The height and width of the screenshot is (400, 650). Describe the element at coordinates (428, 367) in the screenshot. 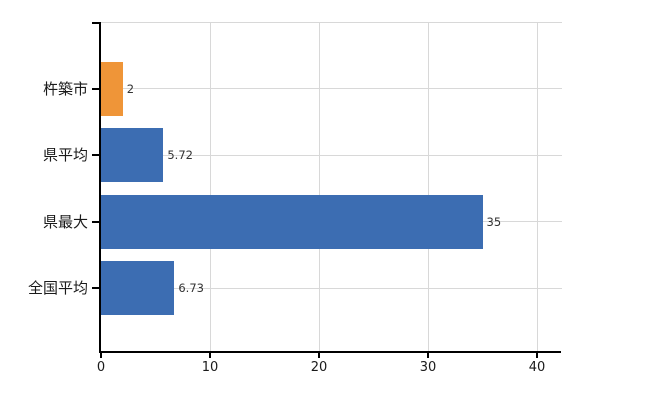

I see `x-tick-label: 30` at that location.